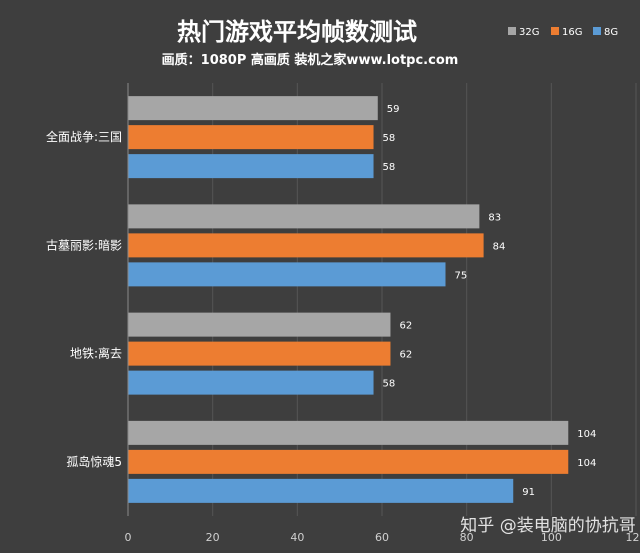  What do you see at coordinates (467, 537) in the screenshot?
I see `x-tick-label: 80` at bounding box center [467, 537].